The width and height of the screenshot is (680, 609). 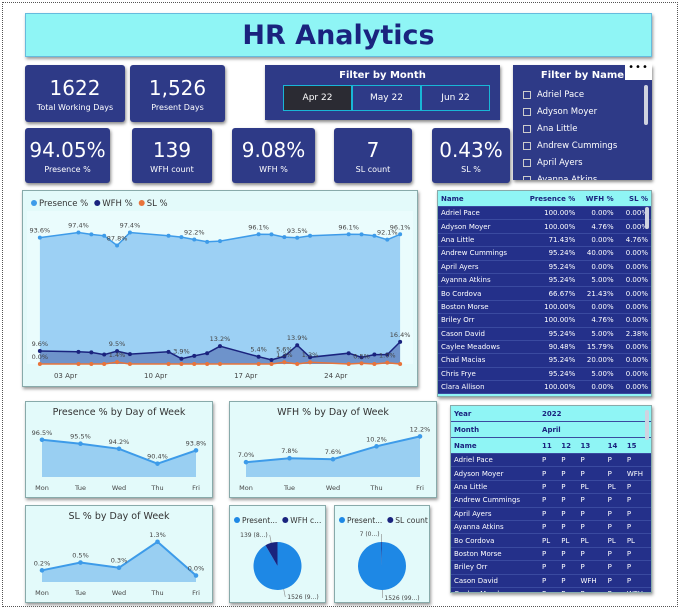 What do you see at coordinates (386, 98) in the screenshot?
I see `month-button: May 22` at bounding box center [386, 98].